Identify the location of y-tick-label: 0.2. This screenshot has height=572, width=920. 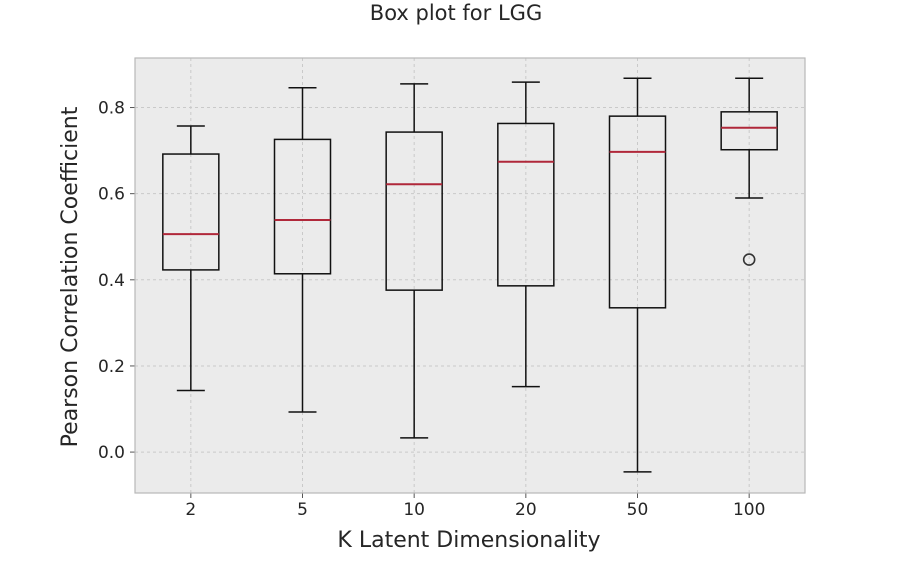
(111, 367).